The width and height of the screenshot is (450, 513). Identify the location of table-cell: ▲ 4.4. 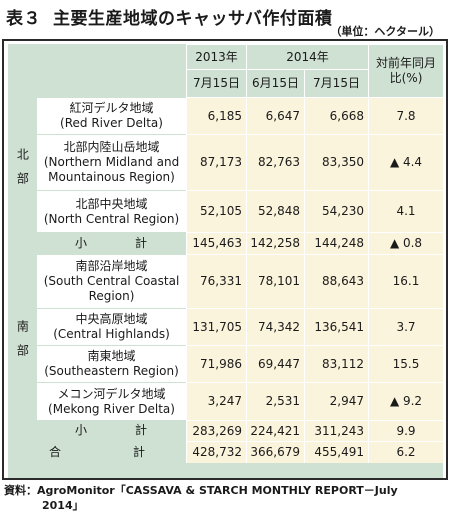
(406, 162).